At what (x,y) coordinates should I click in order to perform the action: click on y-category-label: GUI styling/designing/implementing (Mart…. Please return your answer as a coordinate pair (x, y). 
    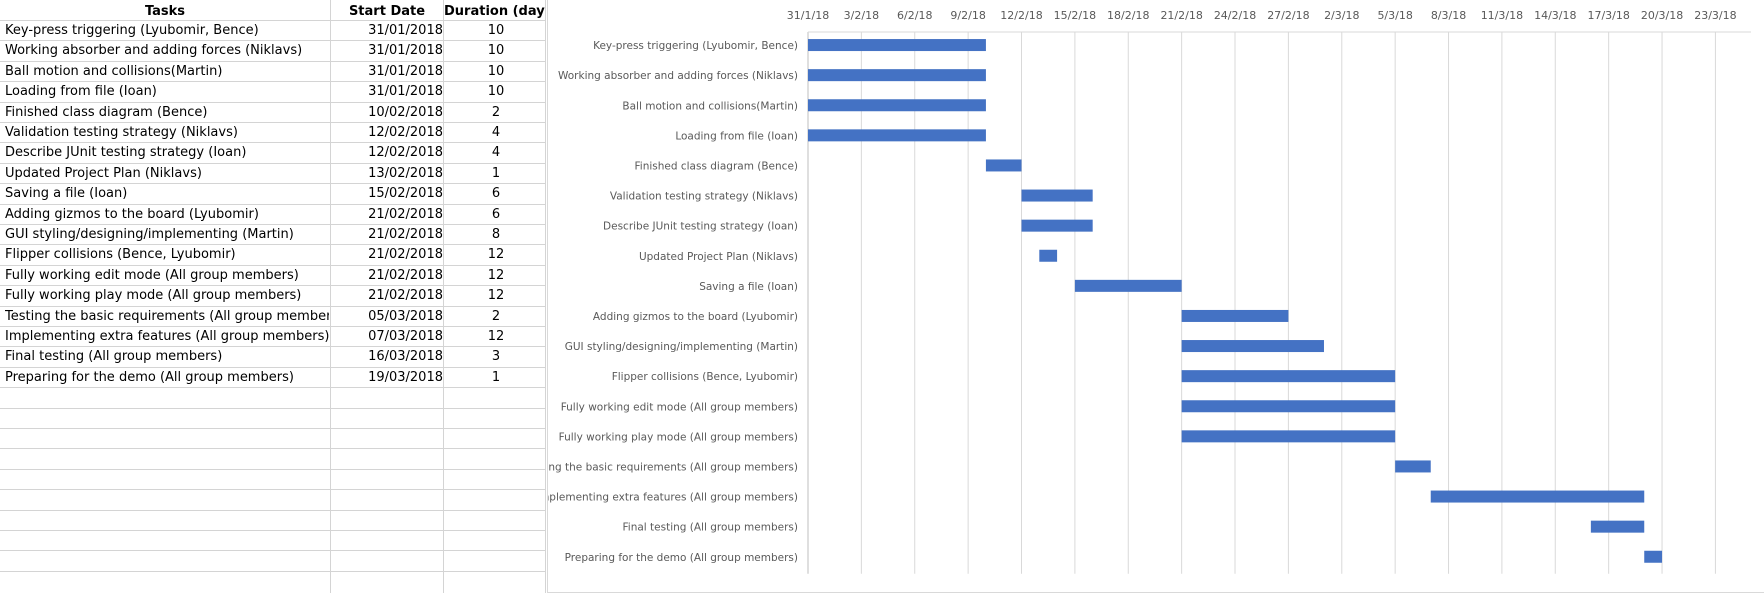
    Looking at the image, I should click on (681, 347).